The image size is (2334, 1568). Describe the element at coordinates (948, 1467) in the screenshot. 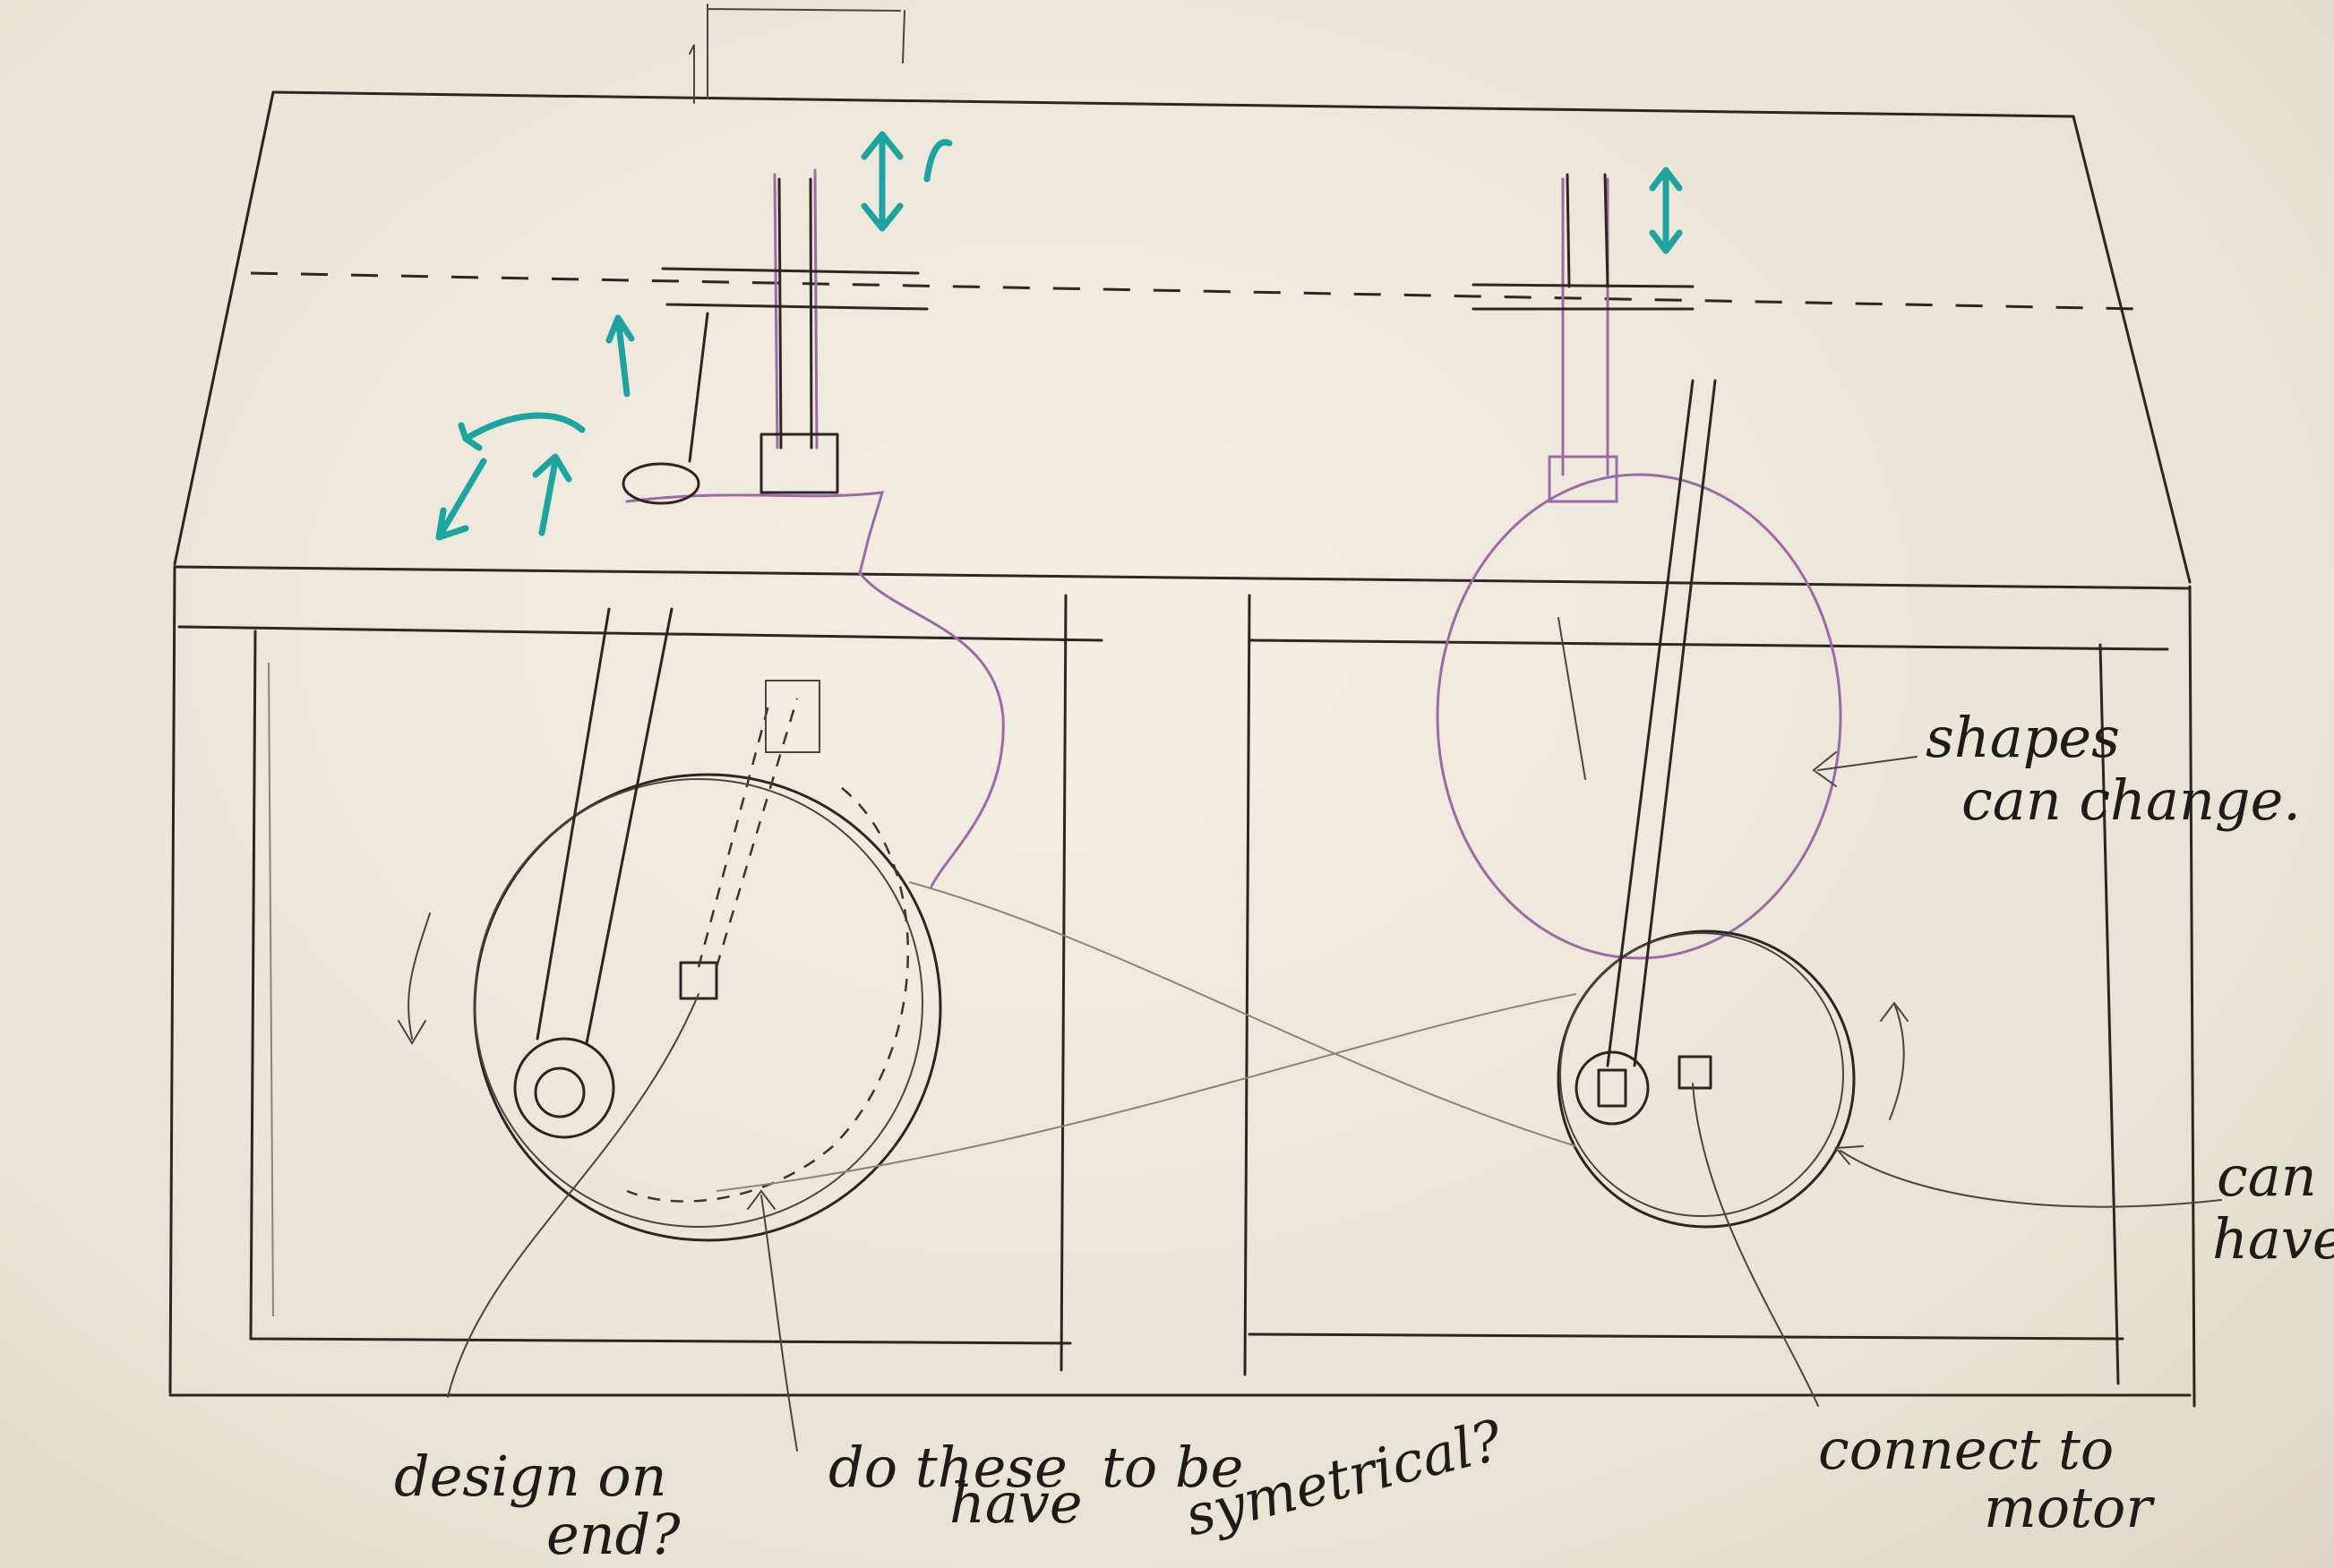

I see `note-text: do these` at that location.